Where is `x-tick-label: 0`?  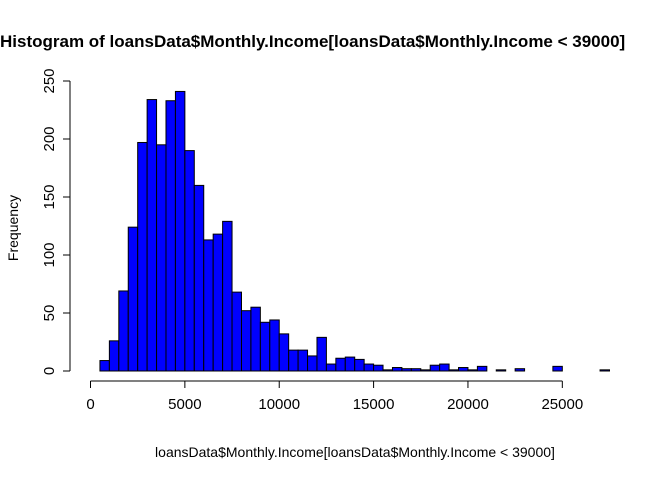
x-tick-label: 0 is located at coordinates (90, 404).